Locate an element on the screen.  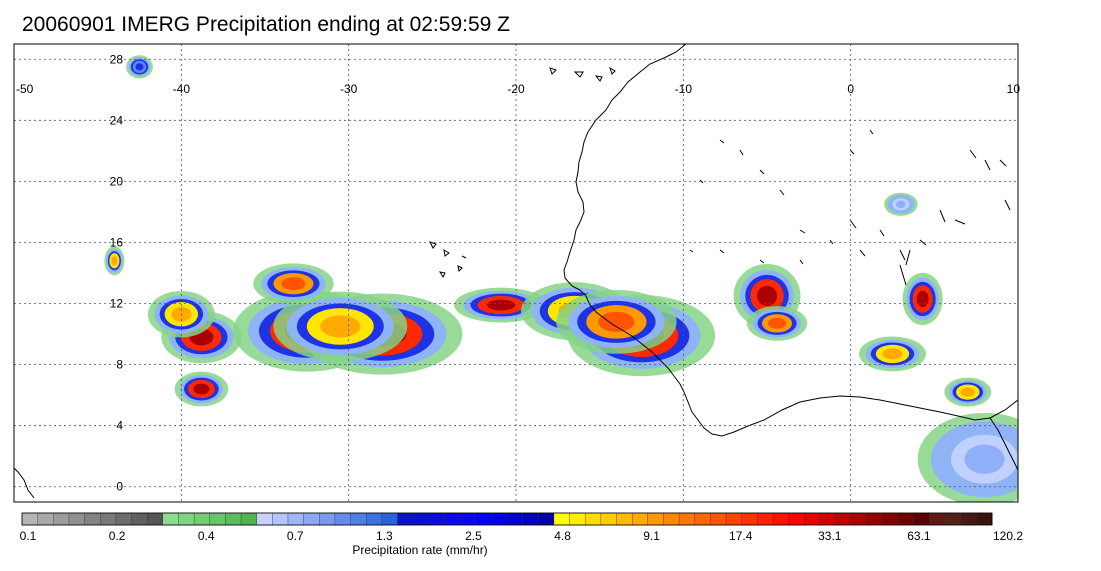
colorbar-tick-label: 17.4 is located at coordinates (741, 536).